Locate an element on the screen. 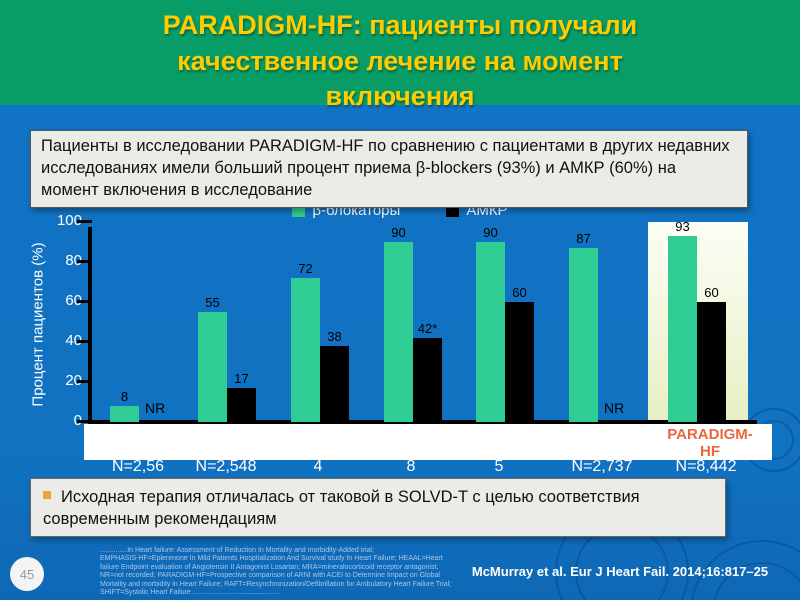  x-axis-label-strip is located at coordinates (428, 442).